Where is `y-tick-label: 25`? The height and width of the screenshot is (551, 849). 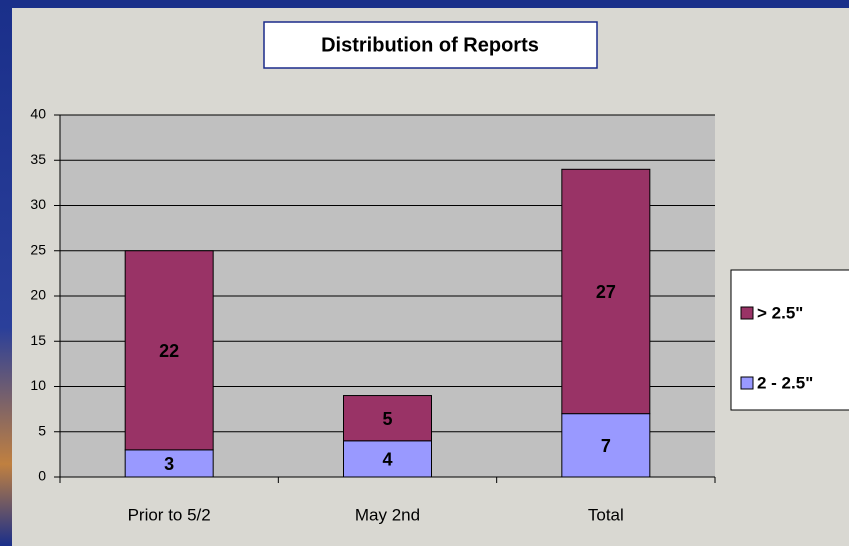
y-tick-label: 25 is located at coordinates (38, 249).